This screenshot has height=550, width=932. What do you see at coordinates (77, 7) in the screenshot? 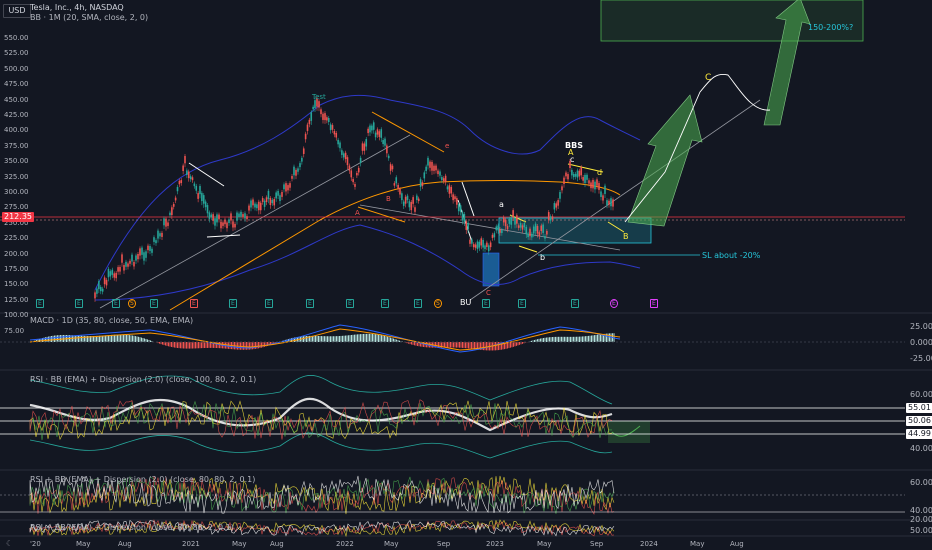
I see `symbol-title: Tesla, Inc., 4h, NASDAQ` at bounding box center [77, 7].